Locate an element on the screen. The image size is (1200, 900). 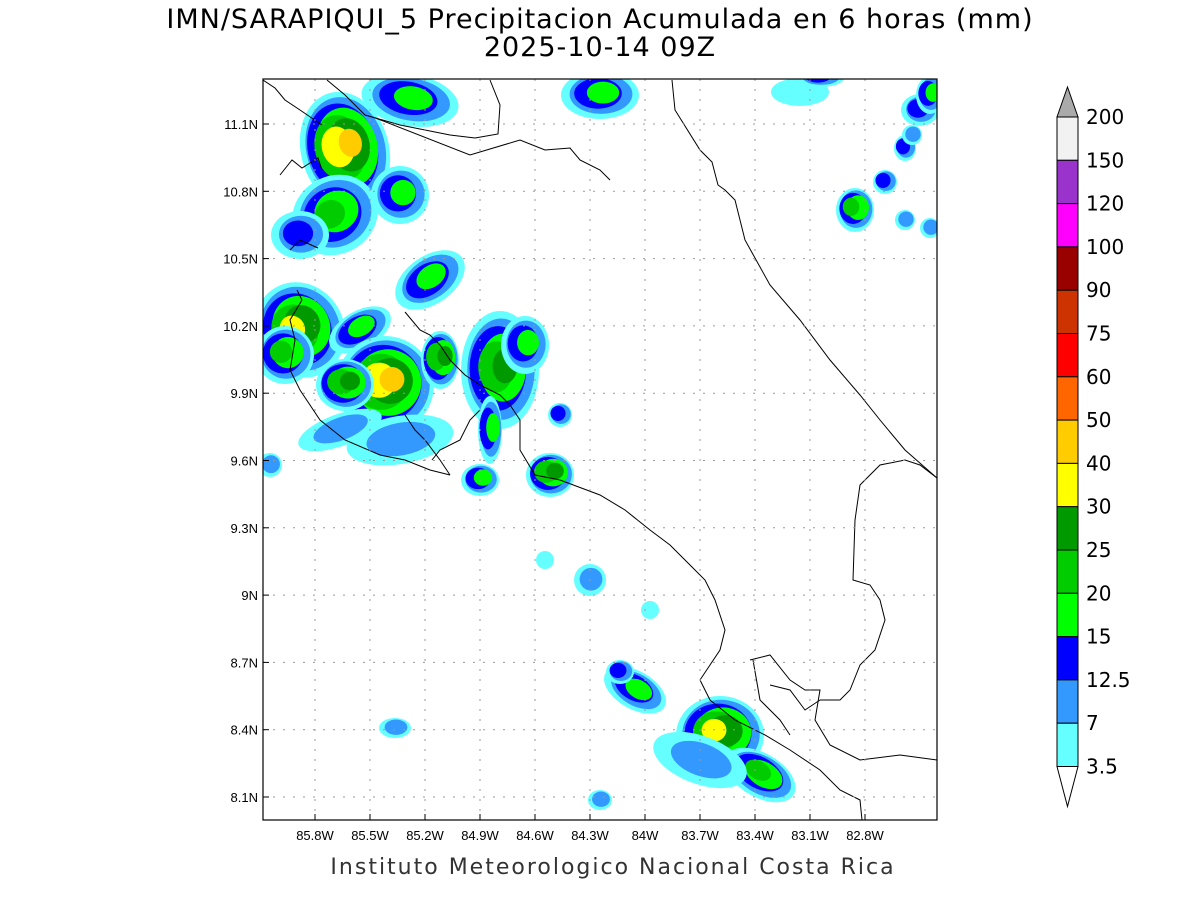
colorbar-label: 120 is located at coordinates (1105, 204).